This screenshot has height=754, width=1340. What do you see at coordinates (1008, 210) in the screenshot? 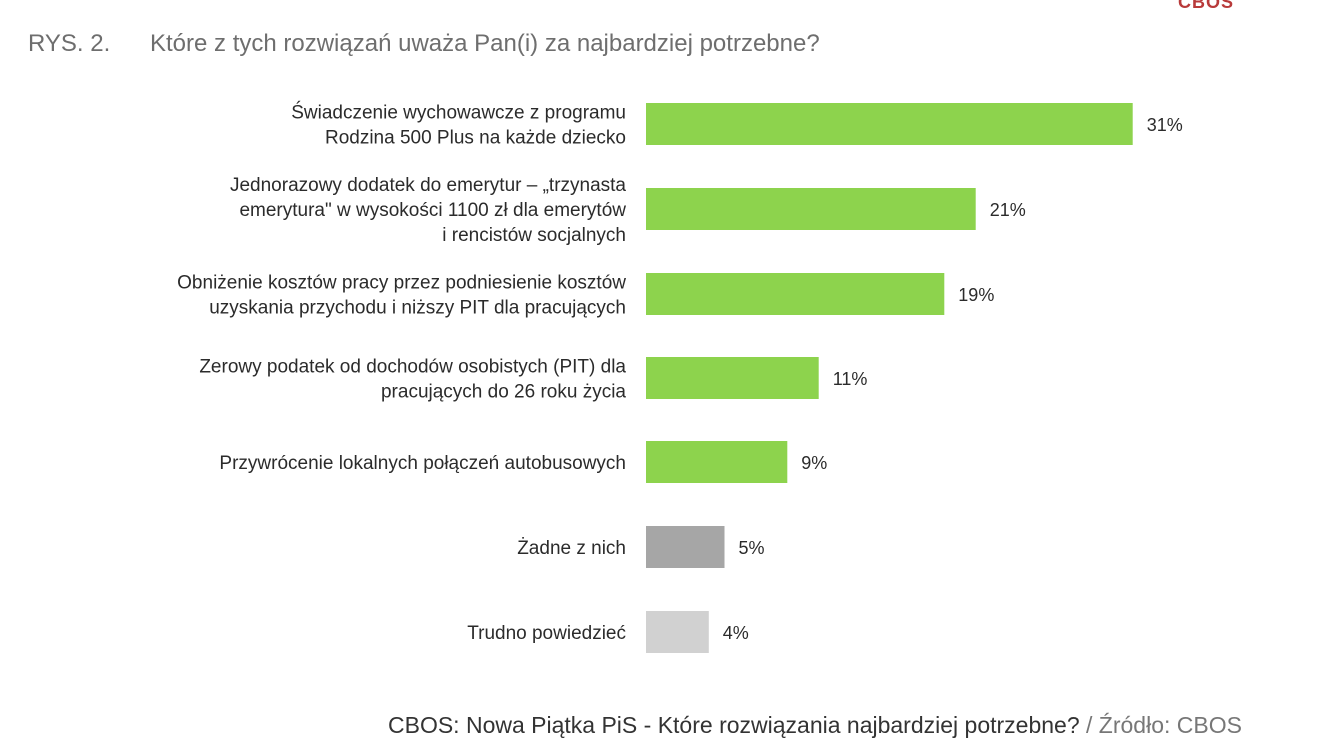
I see `value-label-1: 21%` at bounding box center [1008, 210].